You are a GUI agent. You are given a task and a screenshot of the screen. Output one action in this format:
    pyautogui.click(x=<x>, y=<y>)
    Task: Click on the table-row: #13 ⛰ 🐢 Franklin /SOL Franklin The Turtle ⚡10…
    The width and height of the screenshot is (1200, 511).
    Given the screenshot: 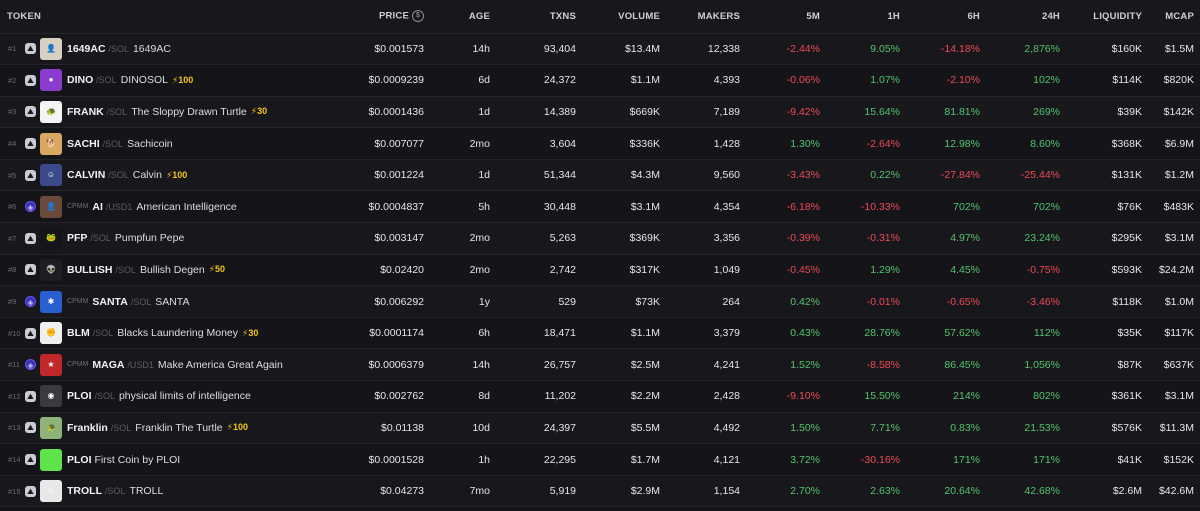 What is the action you would take?
    pyautogui.click(x=600, y=428)
    